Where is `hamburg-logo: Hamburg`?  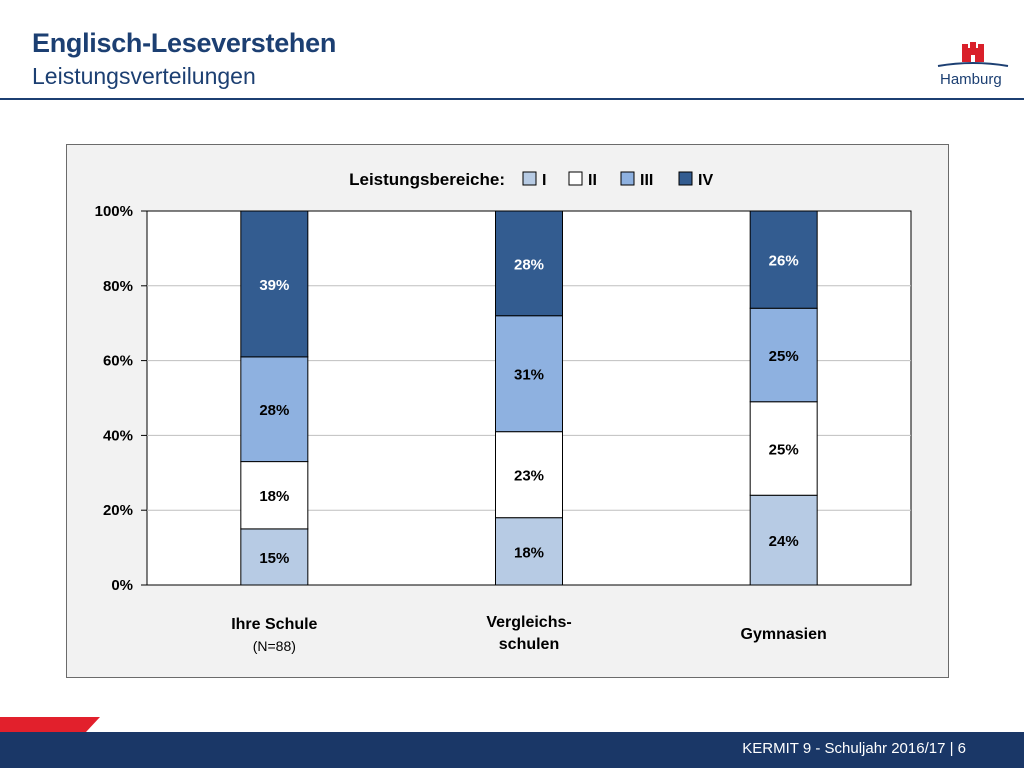
hamburg-logo: Hamburg is located at coordinates (973, 66).